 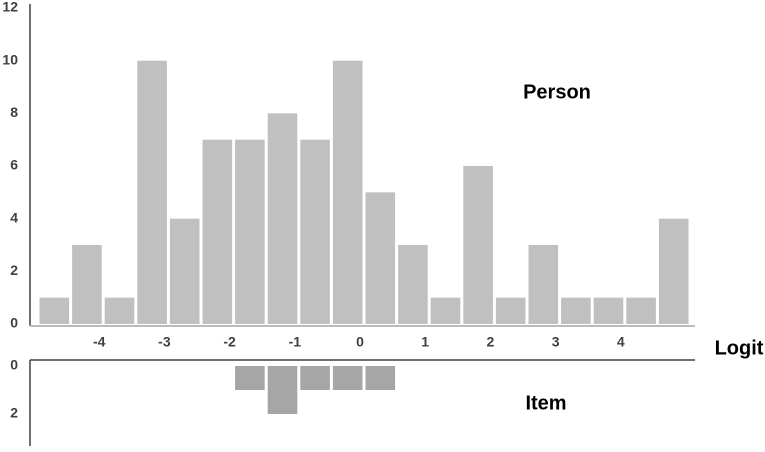 I want to click on y-tick-label: 10, so click(x=10, y=59).